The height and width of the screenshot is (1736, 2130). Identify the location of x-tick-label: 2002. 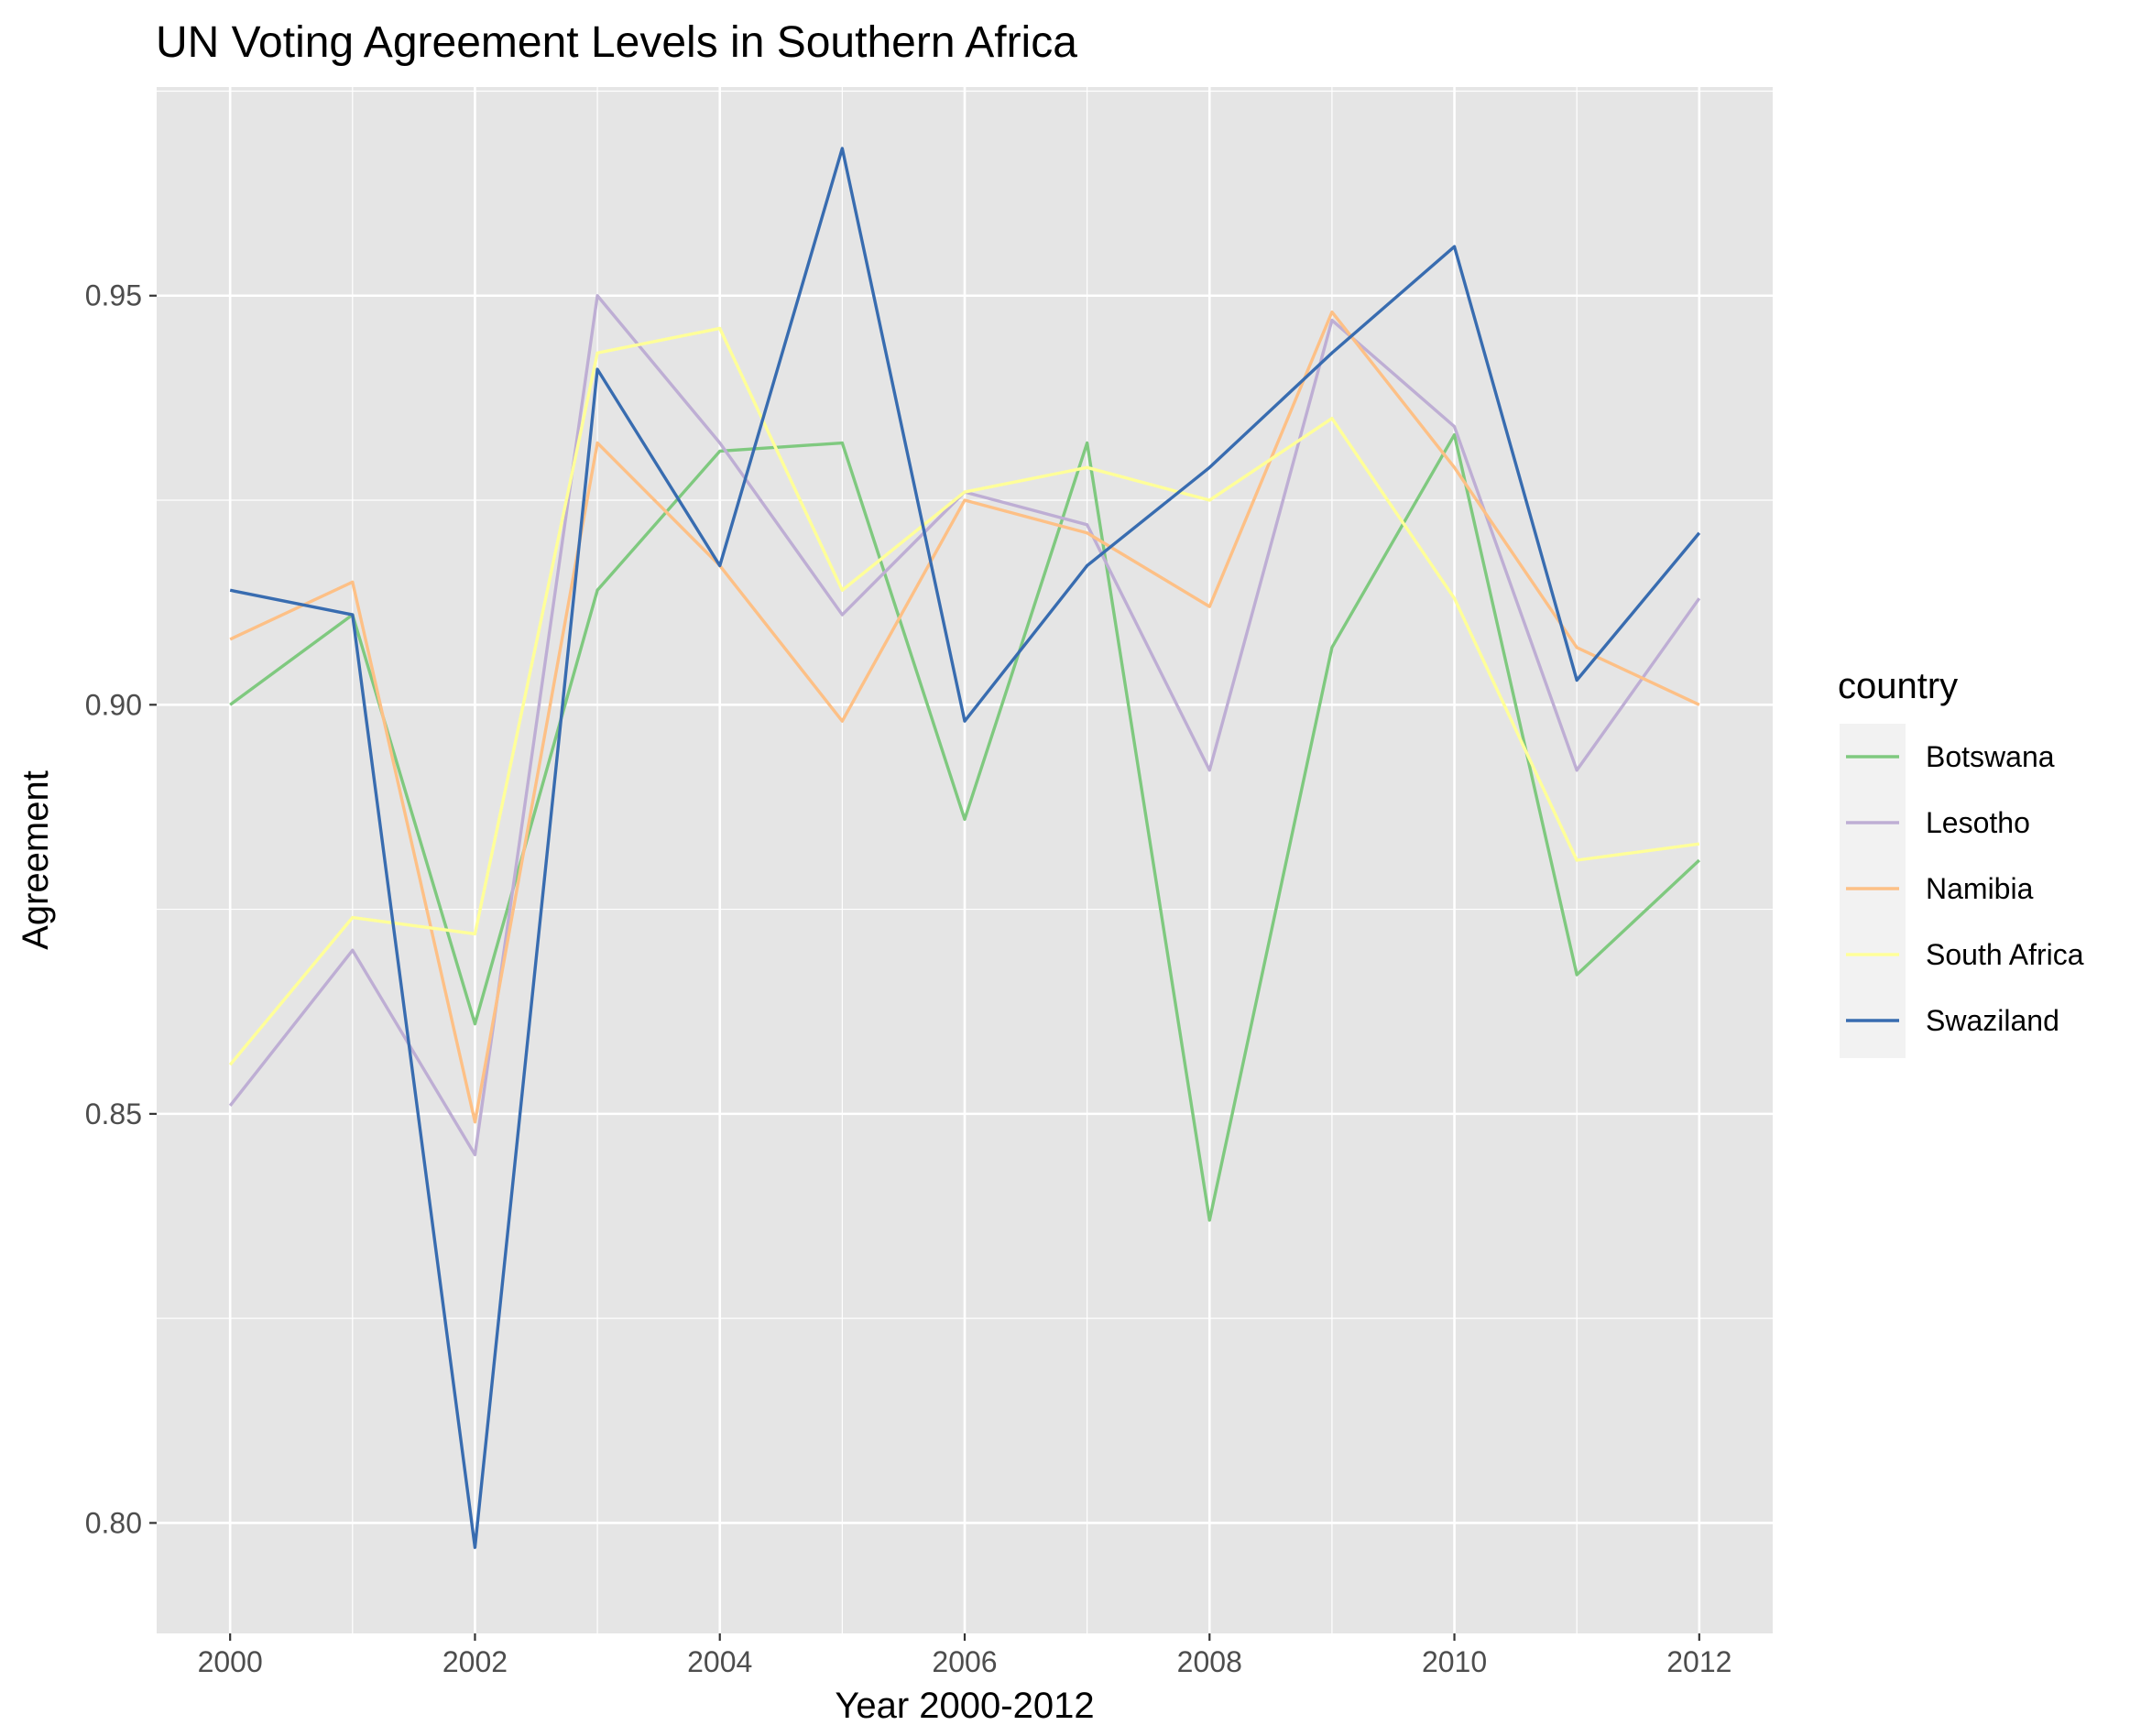
(475, 1662).